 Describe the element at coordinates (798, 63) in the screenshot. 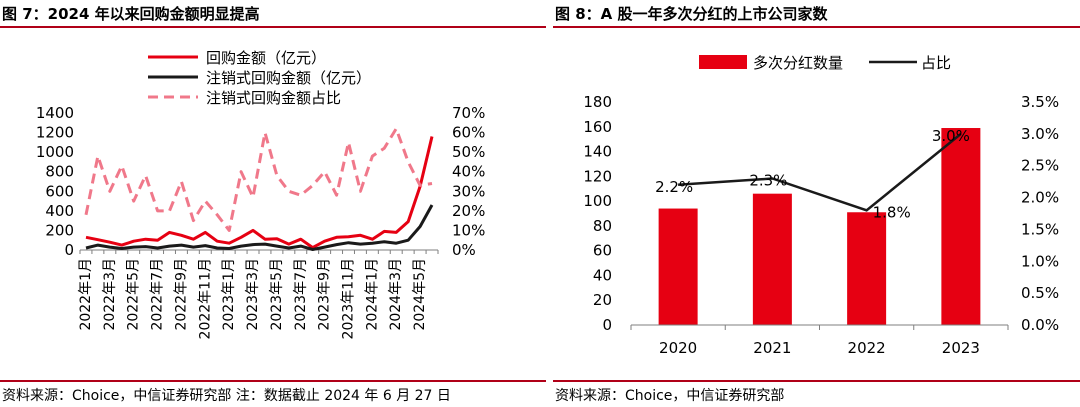

I see `legend-label: 多次分红数量` at that location.